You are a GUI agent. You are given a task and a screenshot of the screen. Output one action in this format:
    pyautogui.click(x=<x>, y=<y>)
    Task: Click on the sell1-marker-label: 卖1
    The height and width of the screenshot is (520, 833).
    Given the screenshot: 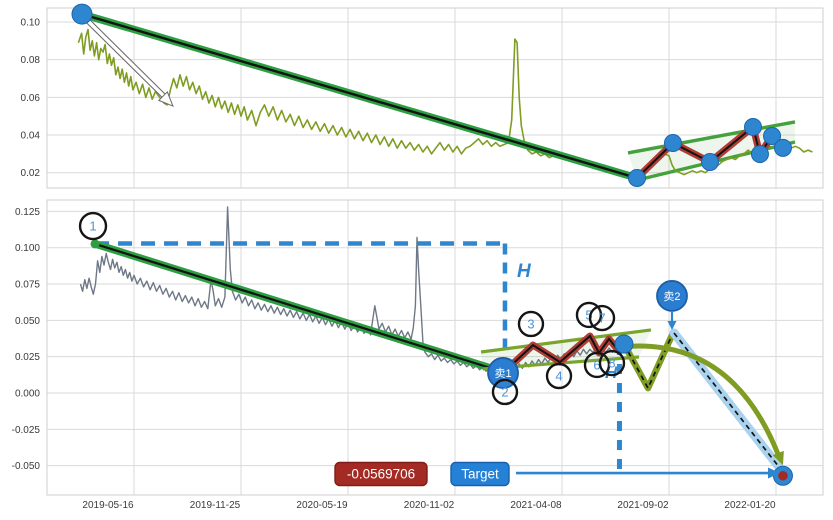 What is the action you would take?
    pyautogui.click(x=502, y=373)
    